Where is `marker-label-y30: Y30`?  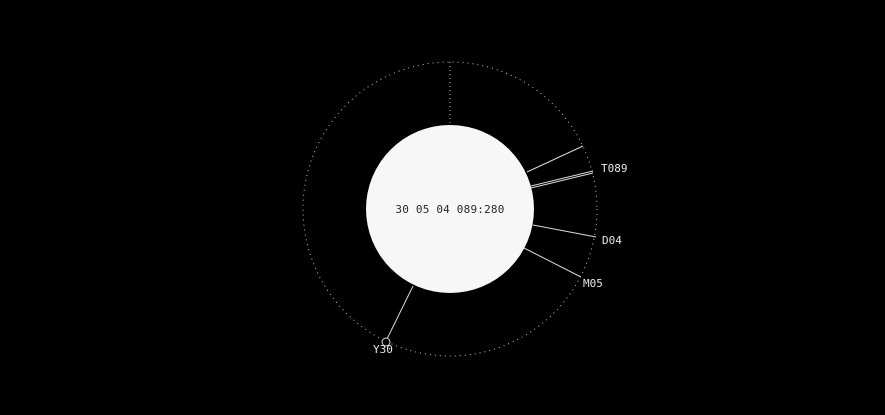 marker-label-y30: Y30 is located at coordinates (383, 349).